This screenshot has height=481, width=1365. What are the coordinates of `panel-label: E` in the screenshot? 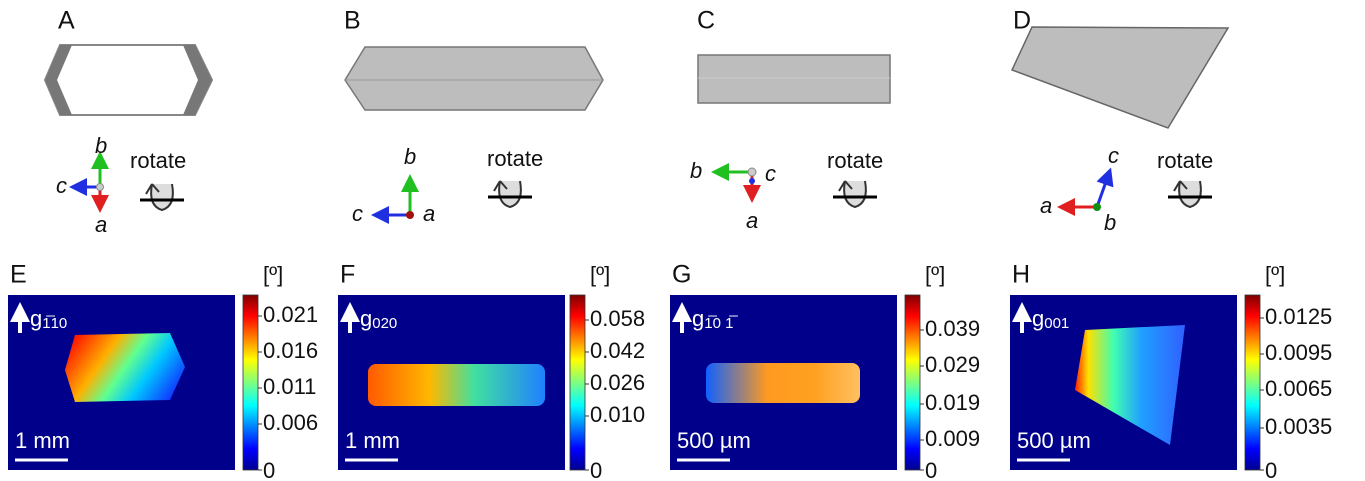 It's located at (18, 275).